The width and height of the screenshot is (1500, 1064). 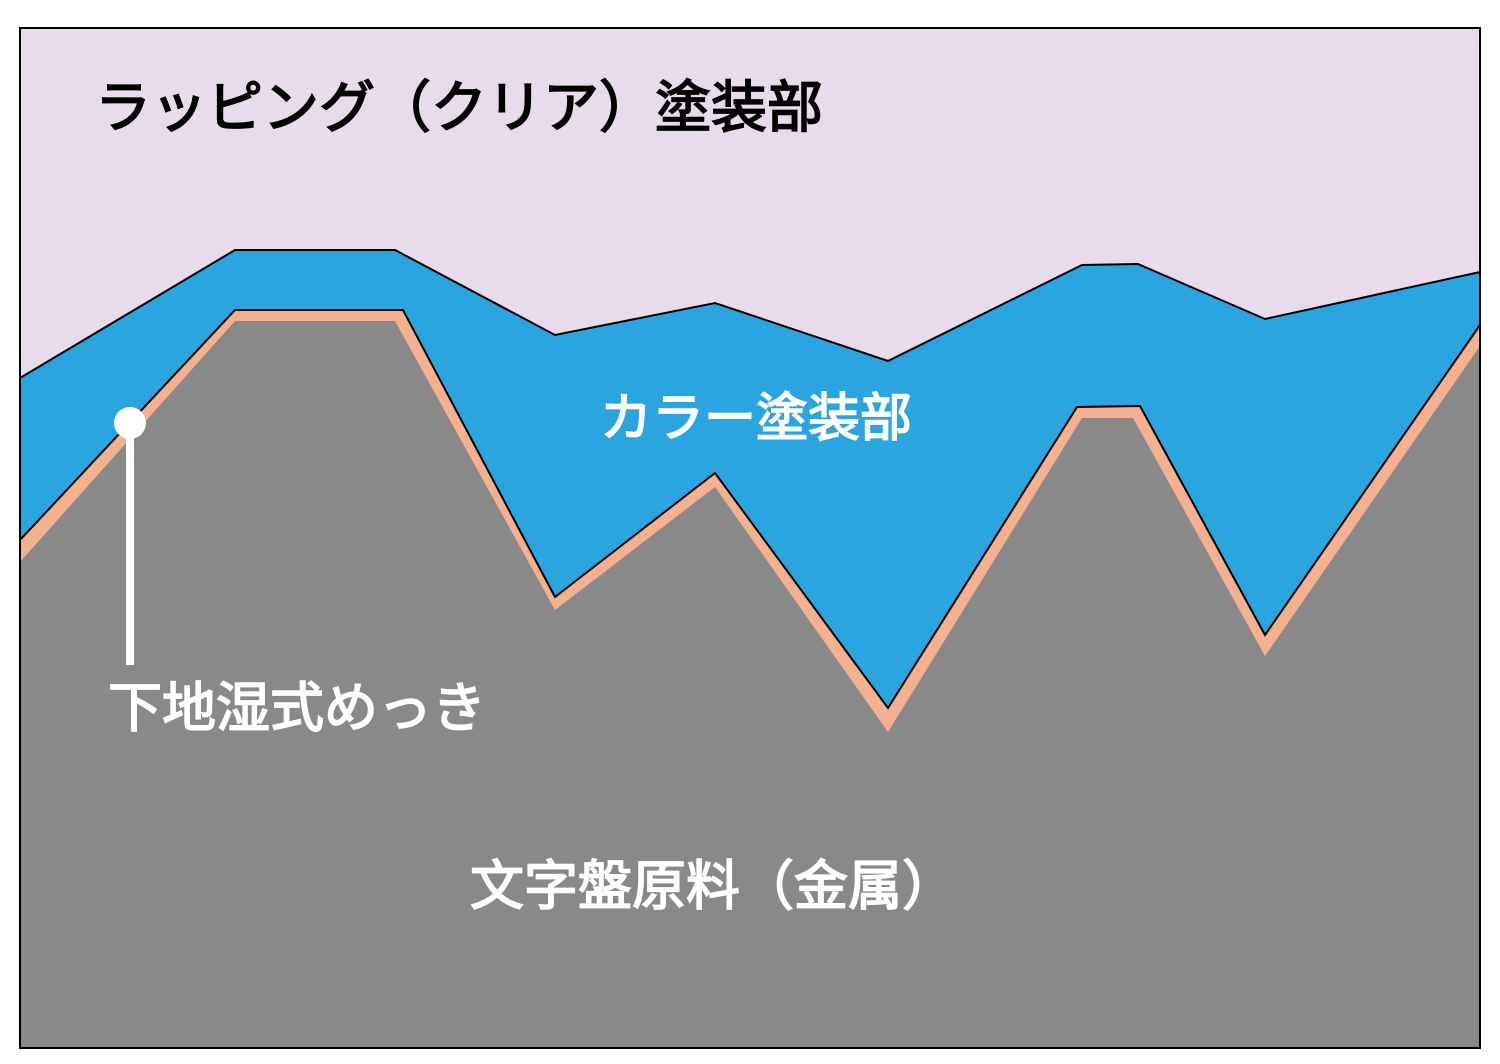 What do you see at coordinates (713, 886) in the screenshot?
I see `base-label: 文字盤原料（金属）` at bounding box center [713, 886].